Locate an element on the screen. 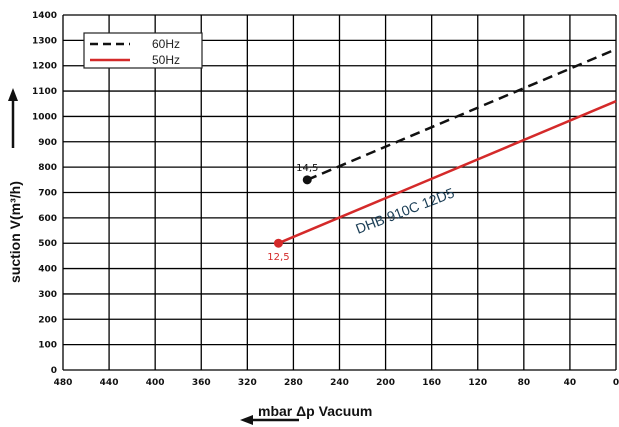  y-tick-label: 1300 is located at coordinates (44, 41).